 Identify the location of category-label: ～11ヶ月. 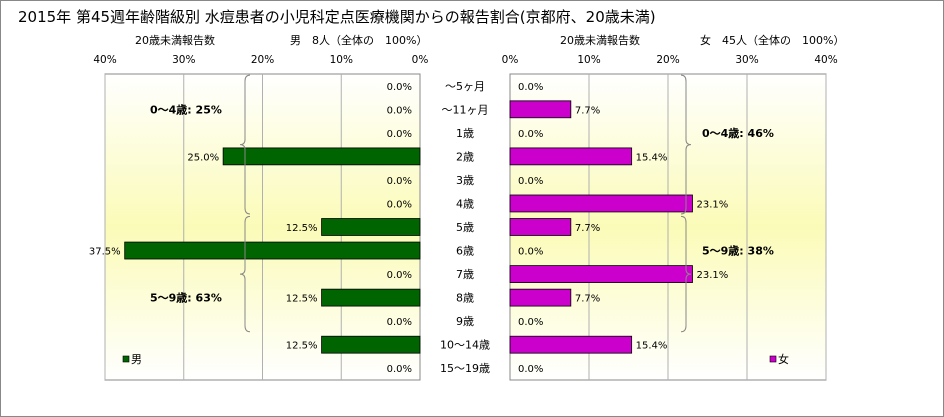
(465, 109).